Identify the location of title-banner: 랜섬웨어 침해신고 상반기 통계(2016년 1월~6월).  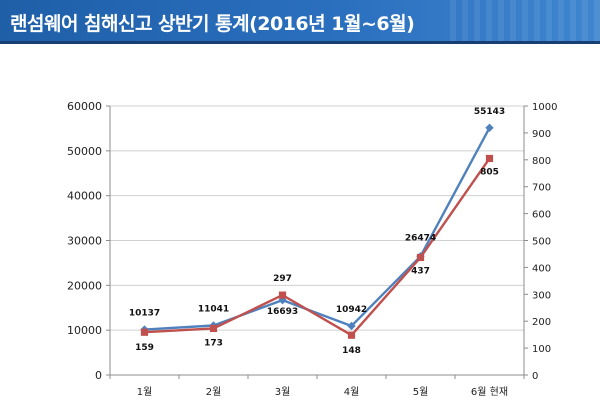
(300, 22).